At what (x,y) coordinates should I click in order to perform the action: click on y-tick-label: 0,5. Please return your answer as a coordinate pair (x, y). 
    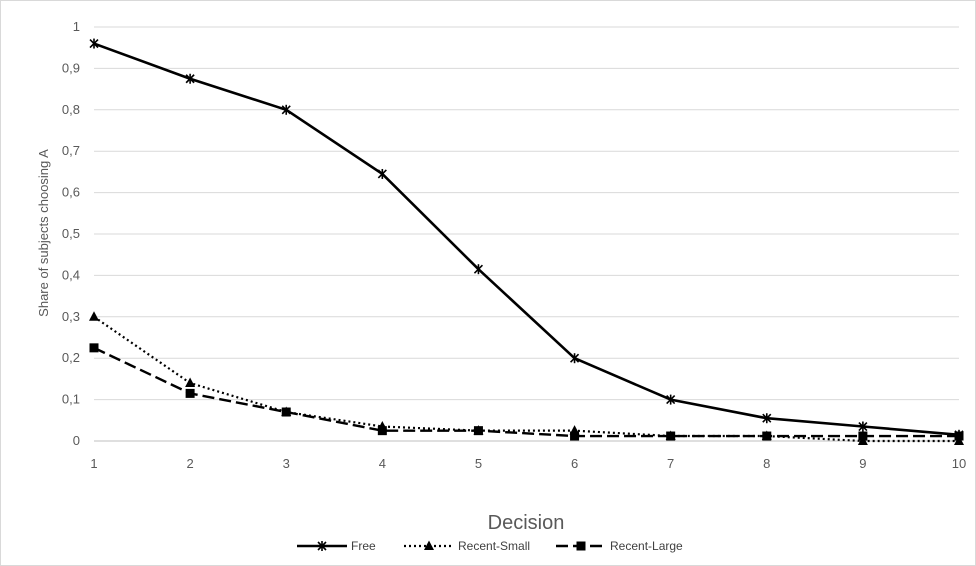
    Looking at the image, I should click on (71, 233).